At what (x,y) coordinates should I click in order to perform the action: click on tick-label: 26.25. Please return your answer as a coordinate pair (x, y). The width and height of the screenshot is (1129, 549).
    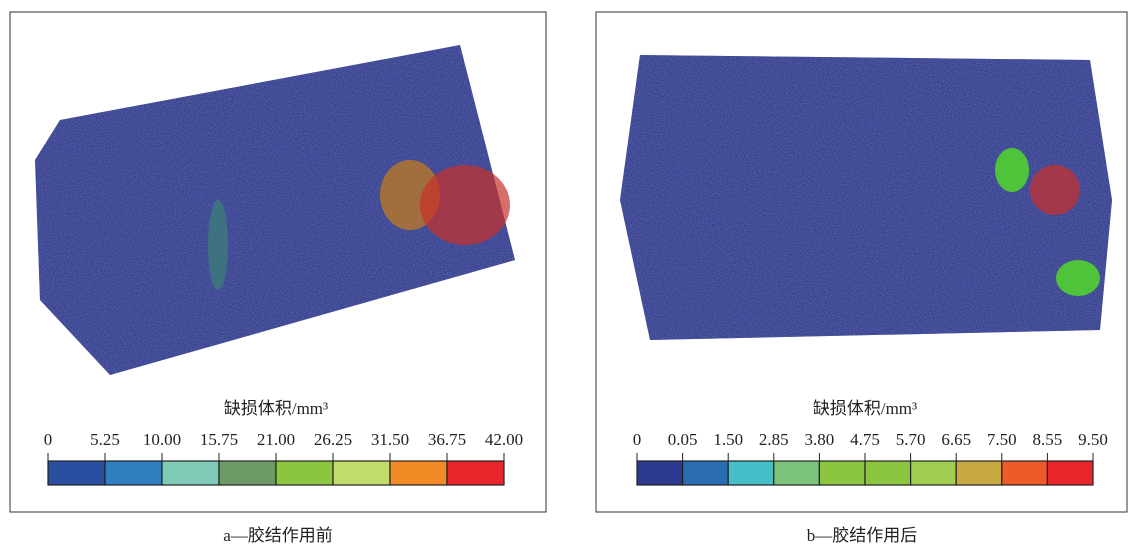
    Looking at the image, I should click on (333, 439).